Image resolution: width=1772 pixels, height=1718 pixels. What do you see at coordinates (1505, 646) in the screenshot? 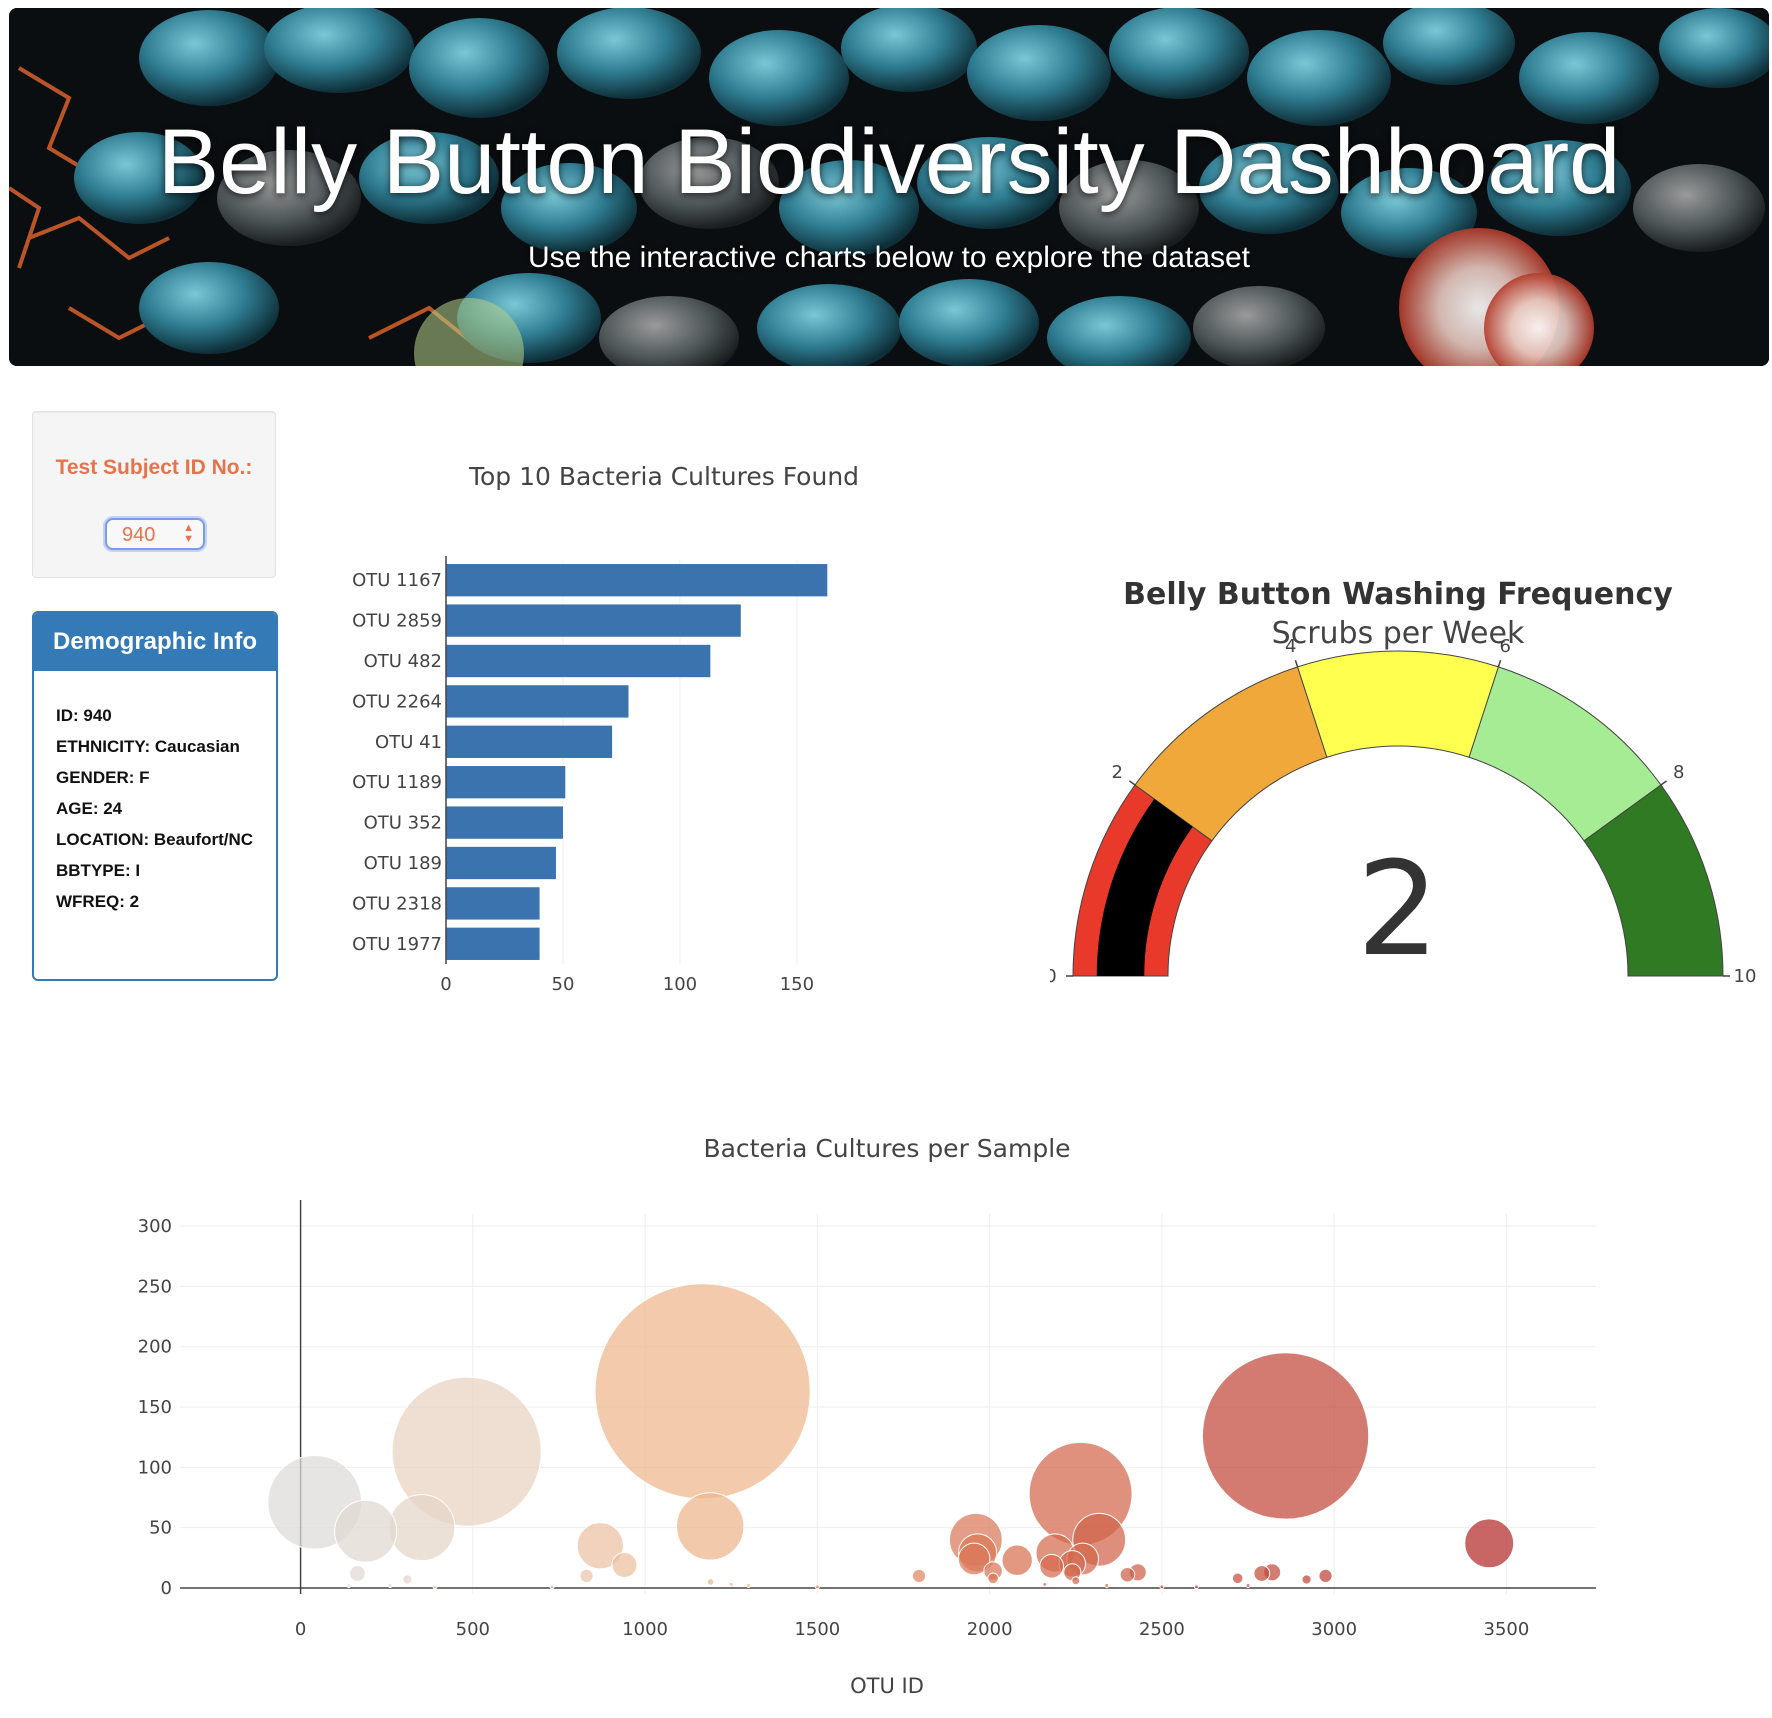
I see `gauge-tick-label: 6` at bounding box center [1505, 646].